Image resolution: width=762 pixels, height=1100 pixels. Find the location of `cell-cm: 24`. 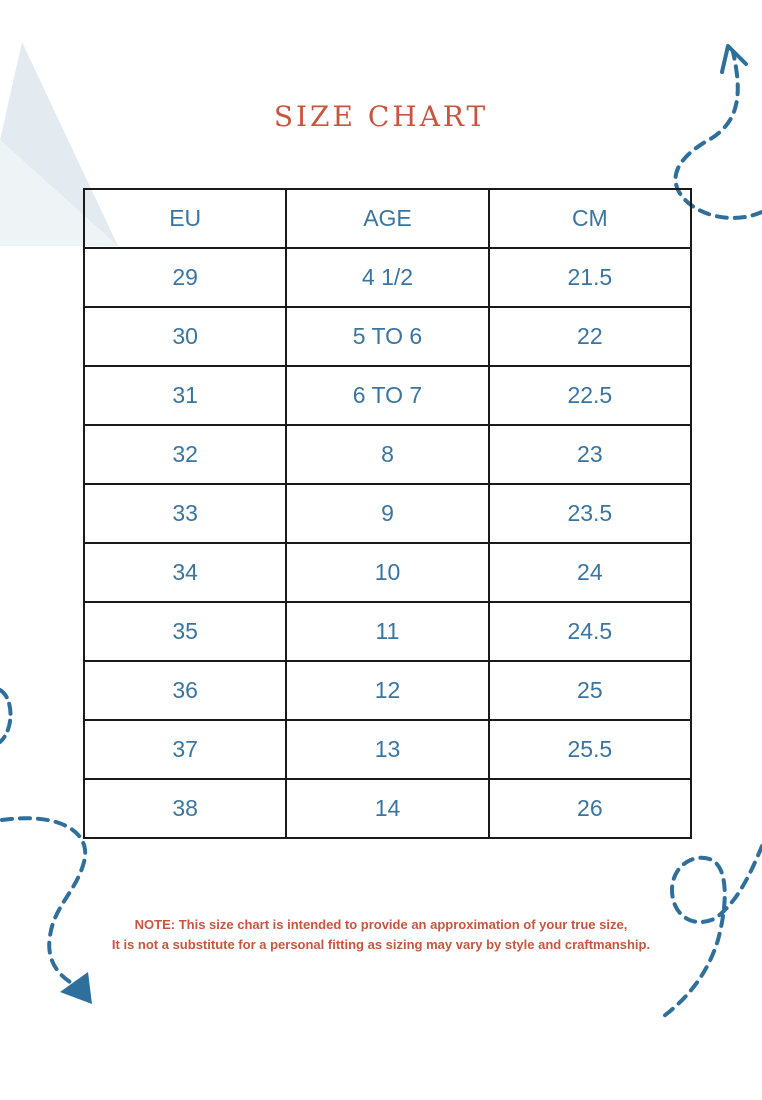

cell-cm: 24 is located at coordinates (590, 572).